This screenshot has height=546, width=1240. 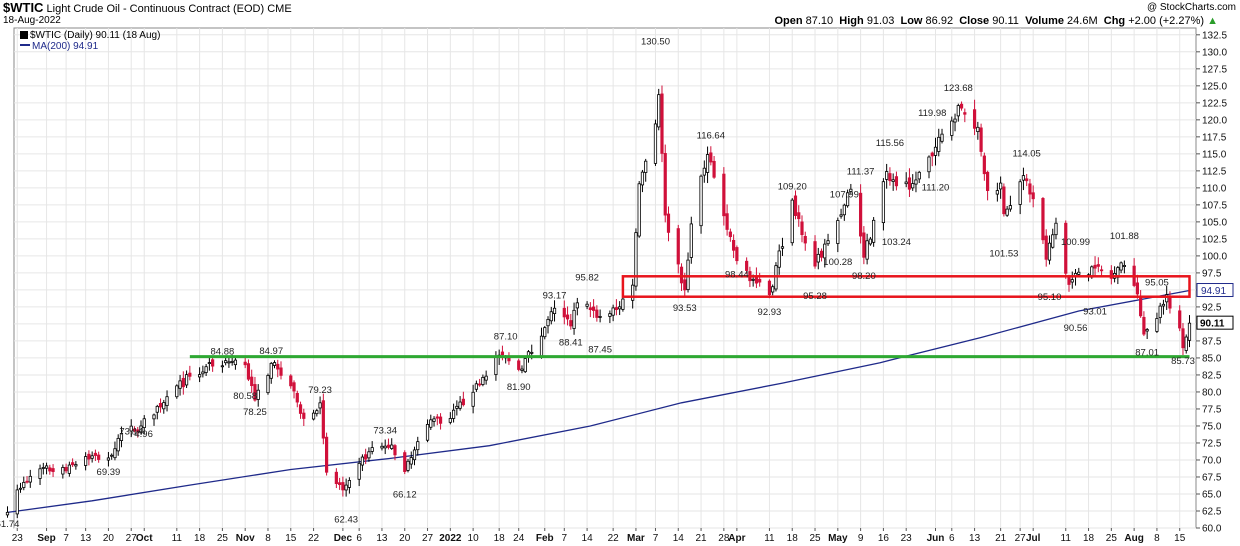 What do you see at coordinates (890, 143) in the screenshot?
I see `point-label: 115.56` at bounding box center [890, 143].